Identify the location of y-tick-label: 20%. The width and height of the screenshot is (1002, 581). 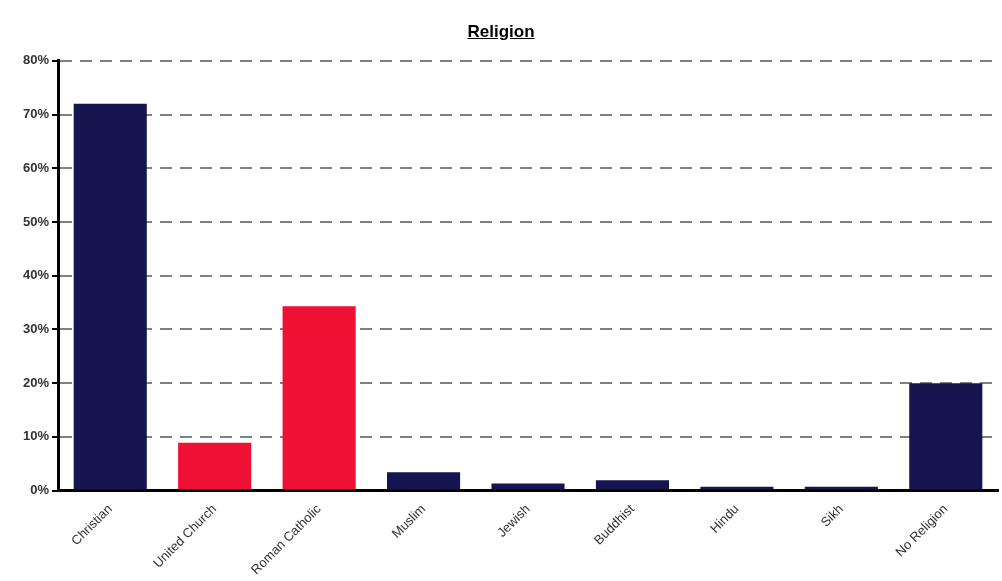
(36, 382).